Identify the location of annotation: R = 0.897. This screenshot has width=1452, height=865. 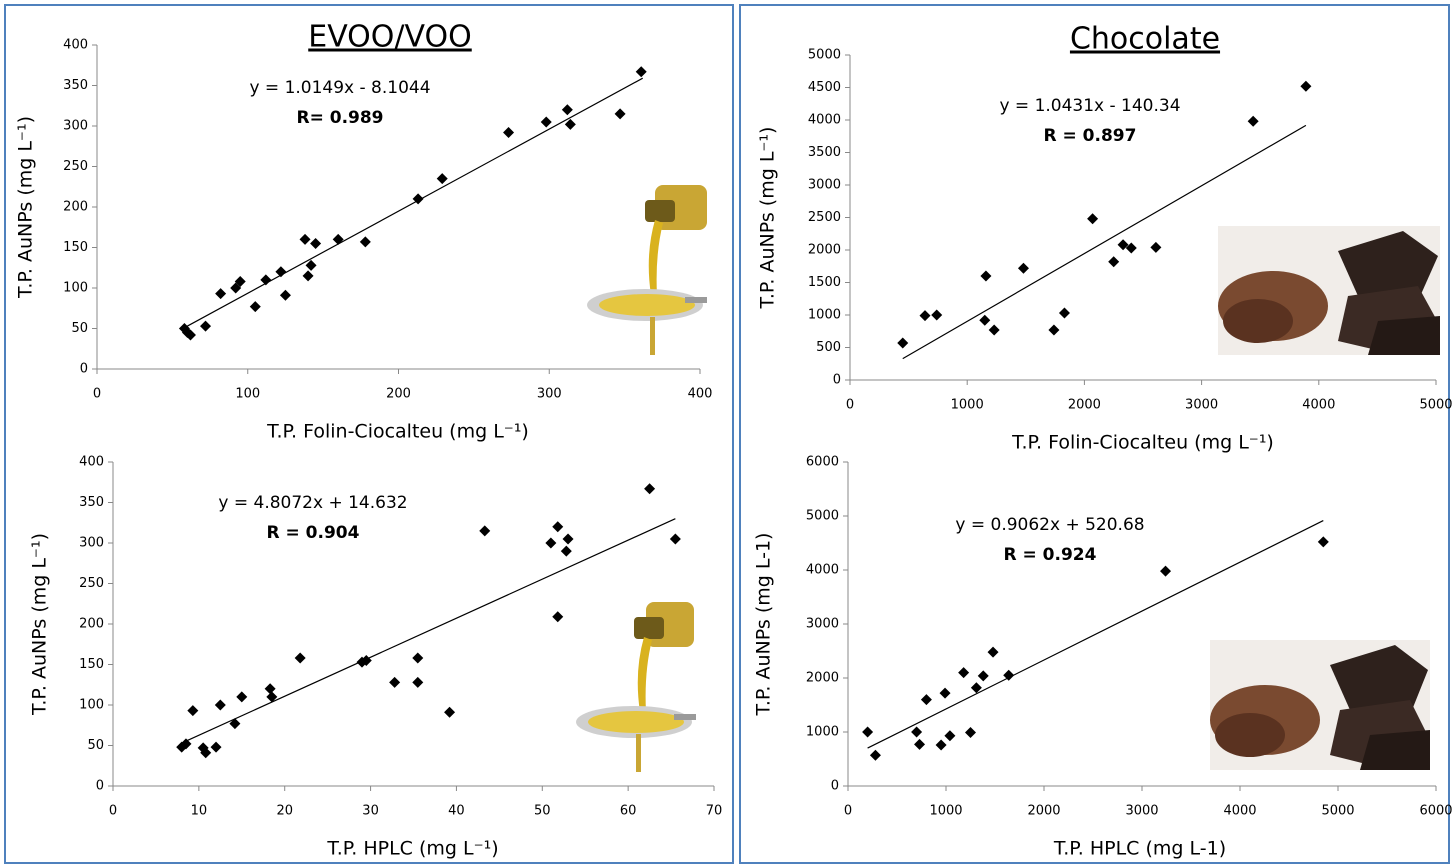
(1090, 136).